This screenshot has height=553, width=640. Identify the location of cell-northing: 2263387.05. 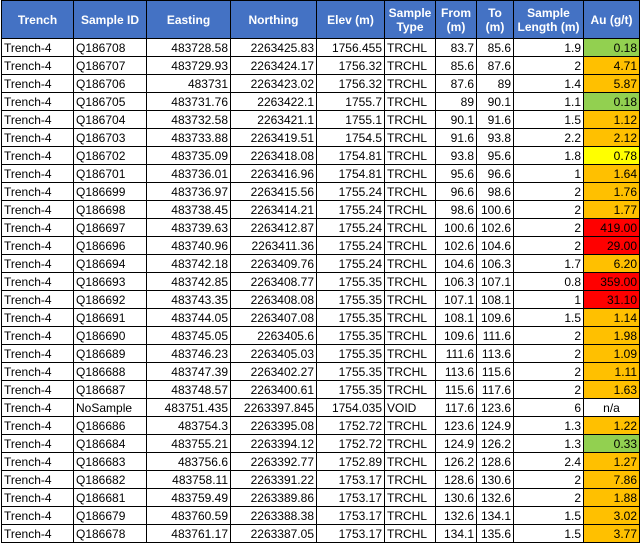
(273, 533).